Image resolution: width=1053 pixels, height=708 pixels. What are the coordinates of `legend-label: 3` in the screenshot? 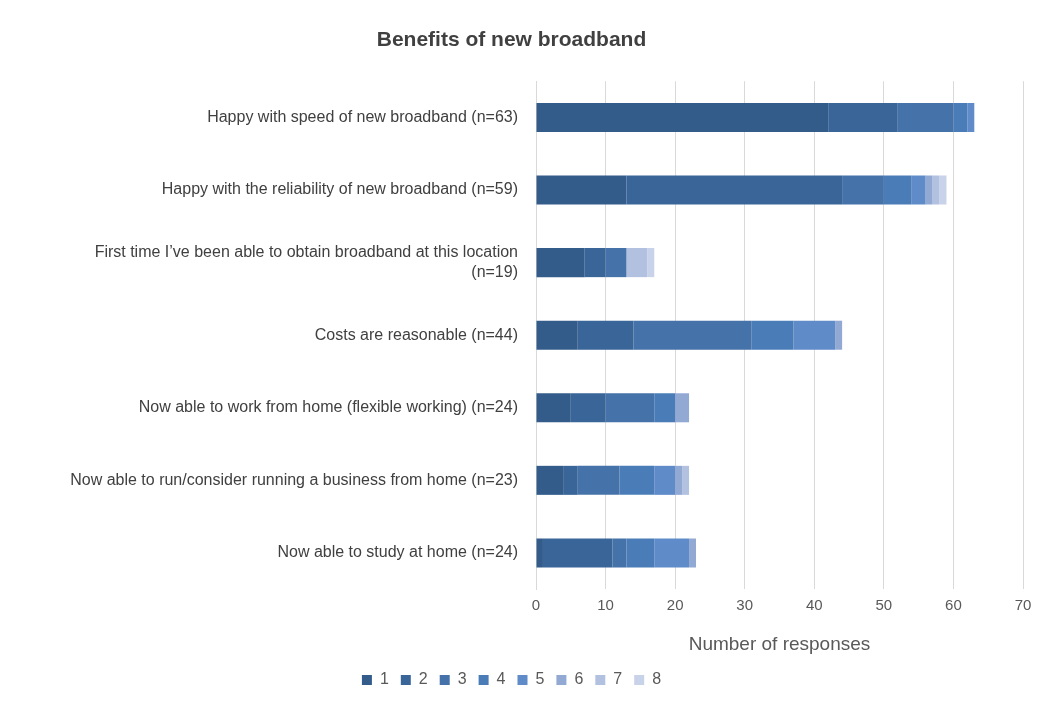 It's located at (462, 679).